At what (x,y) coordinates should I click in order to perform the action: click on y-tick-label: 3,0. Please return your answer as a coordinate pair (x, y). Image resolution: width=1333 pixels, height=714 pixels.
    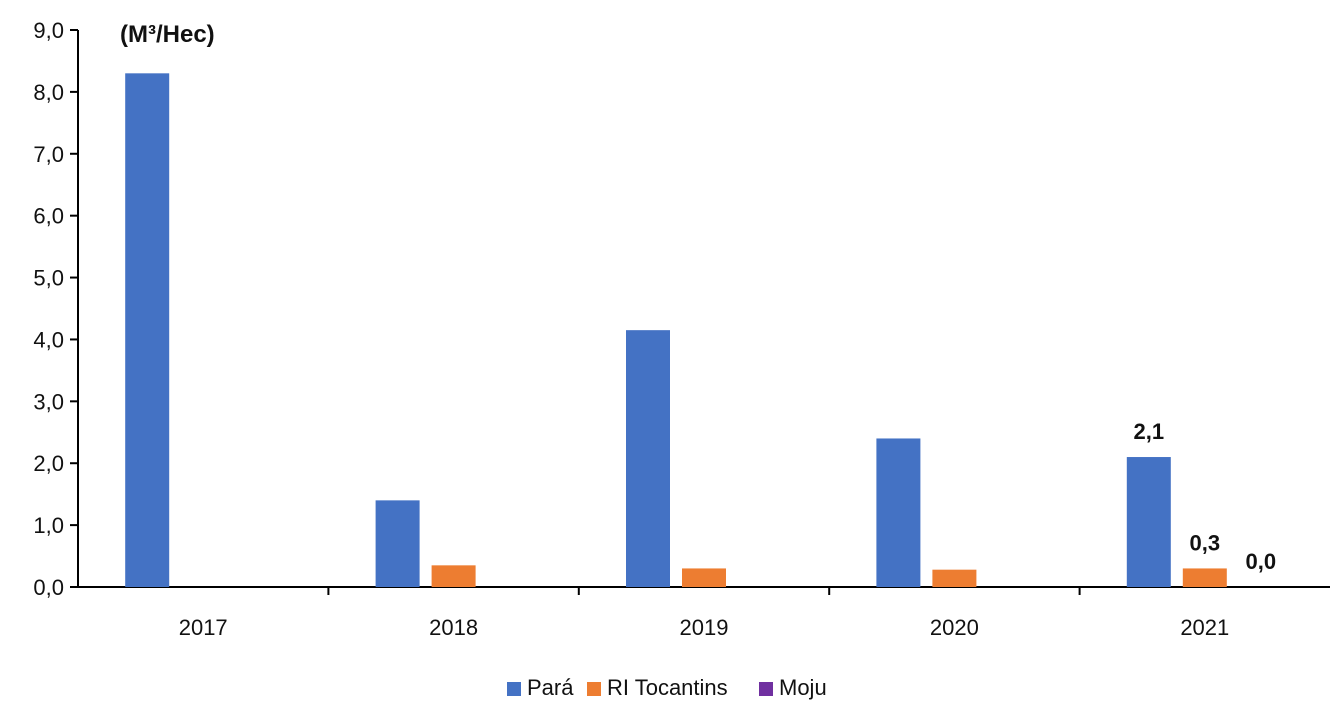
    Looking at the image, I should click on (48, 401).